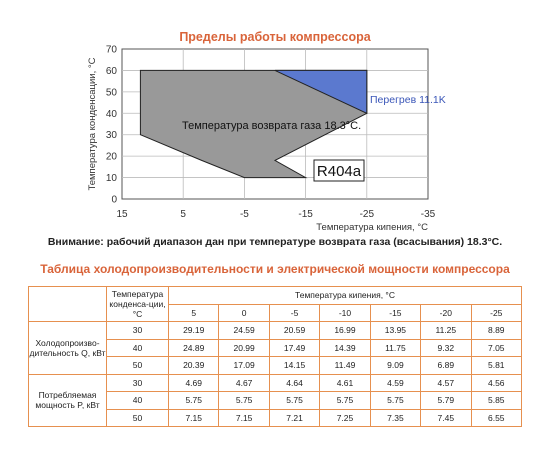  Describe the element at coordinates (112, 92) in the screenshot. I see `y-tick-label: 50` at that location.